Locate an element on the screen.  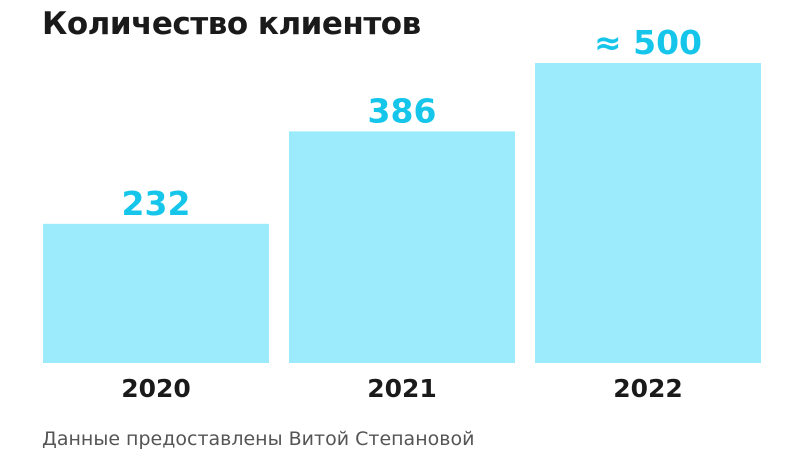
source-note: Данные предоставлены Витой Степановой is located at coordinates (258, 439).